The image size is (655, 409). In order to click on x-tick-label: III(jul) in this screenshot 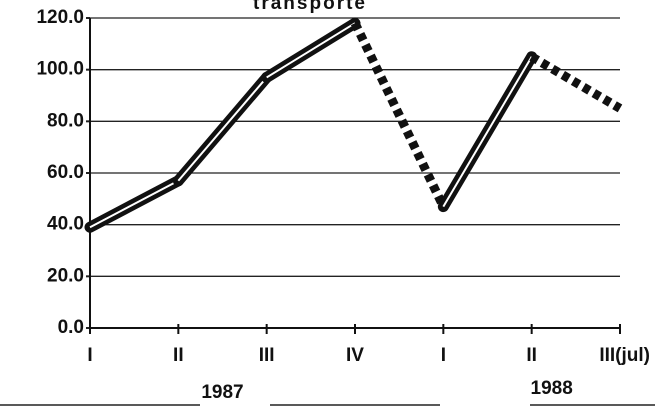, I will do `click(624, 355)`.